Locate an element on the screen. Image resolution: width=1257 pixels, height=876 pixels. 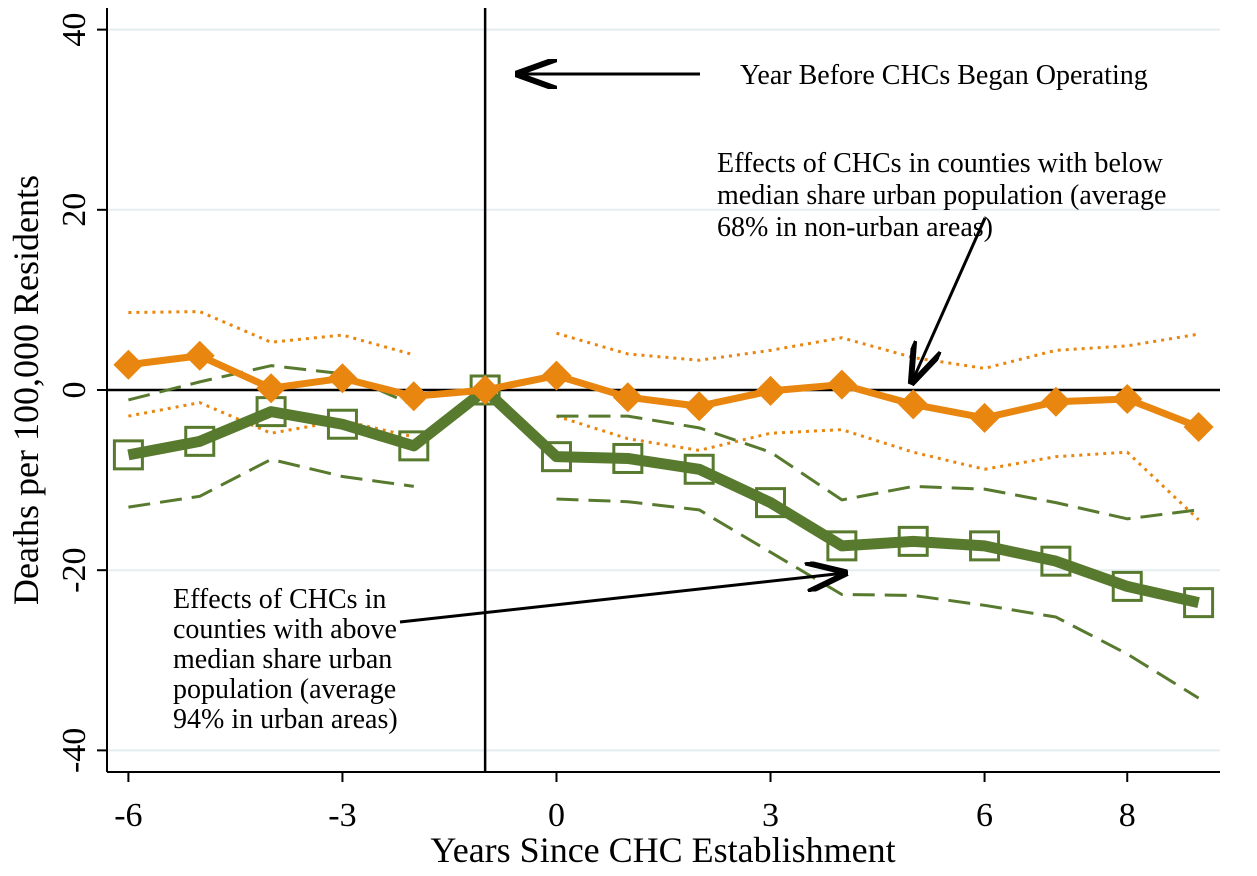
x-tick-label: -3 is located at coordinates (342, 815).